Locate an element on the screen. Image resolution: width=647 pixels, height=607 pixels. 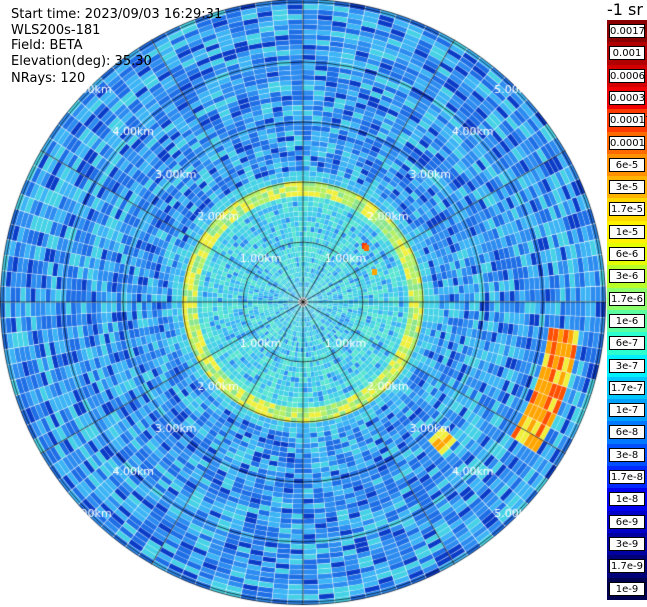
colorbar-cell: 1e-7 is located at coordinates (627, 410).